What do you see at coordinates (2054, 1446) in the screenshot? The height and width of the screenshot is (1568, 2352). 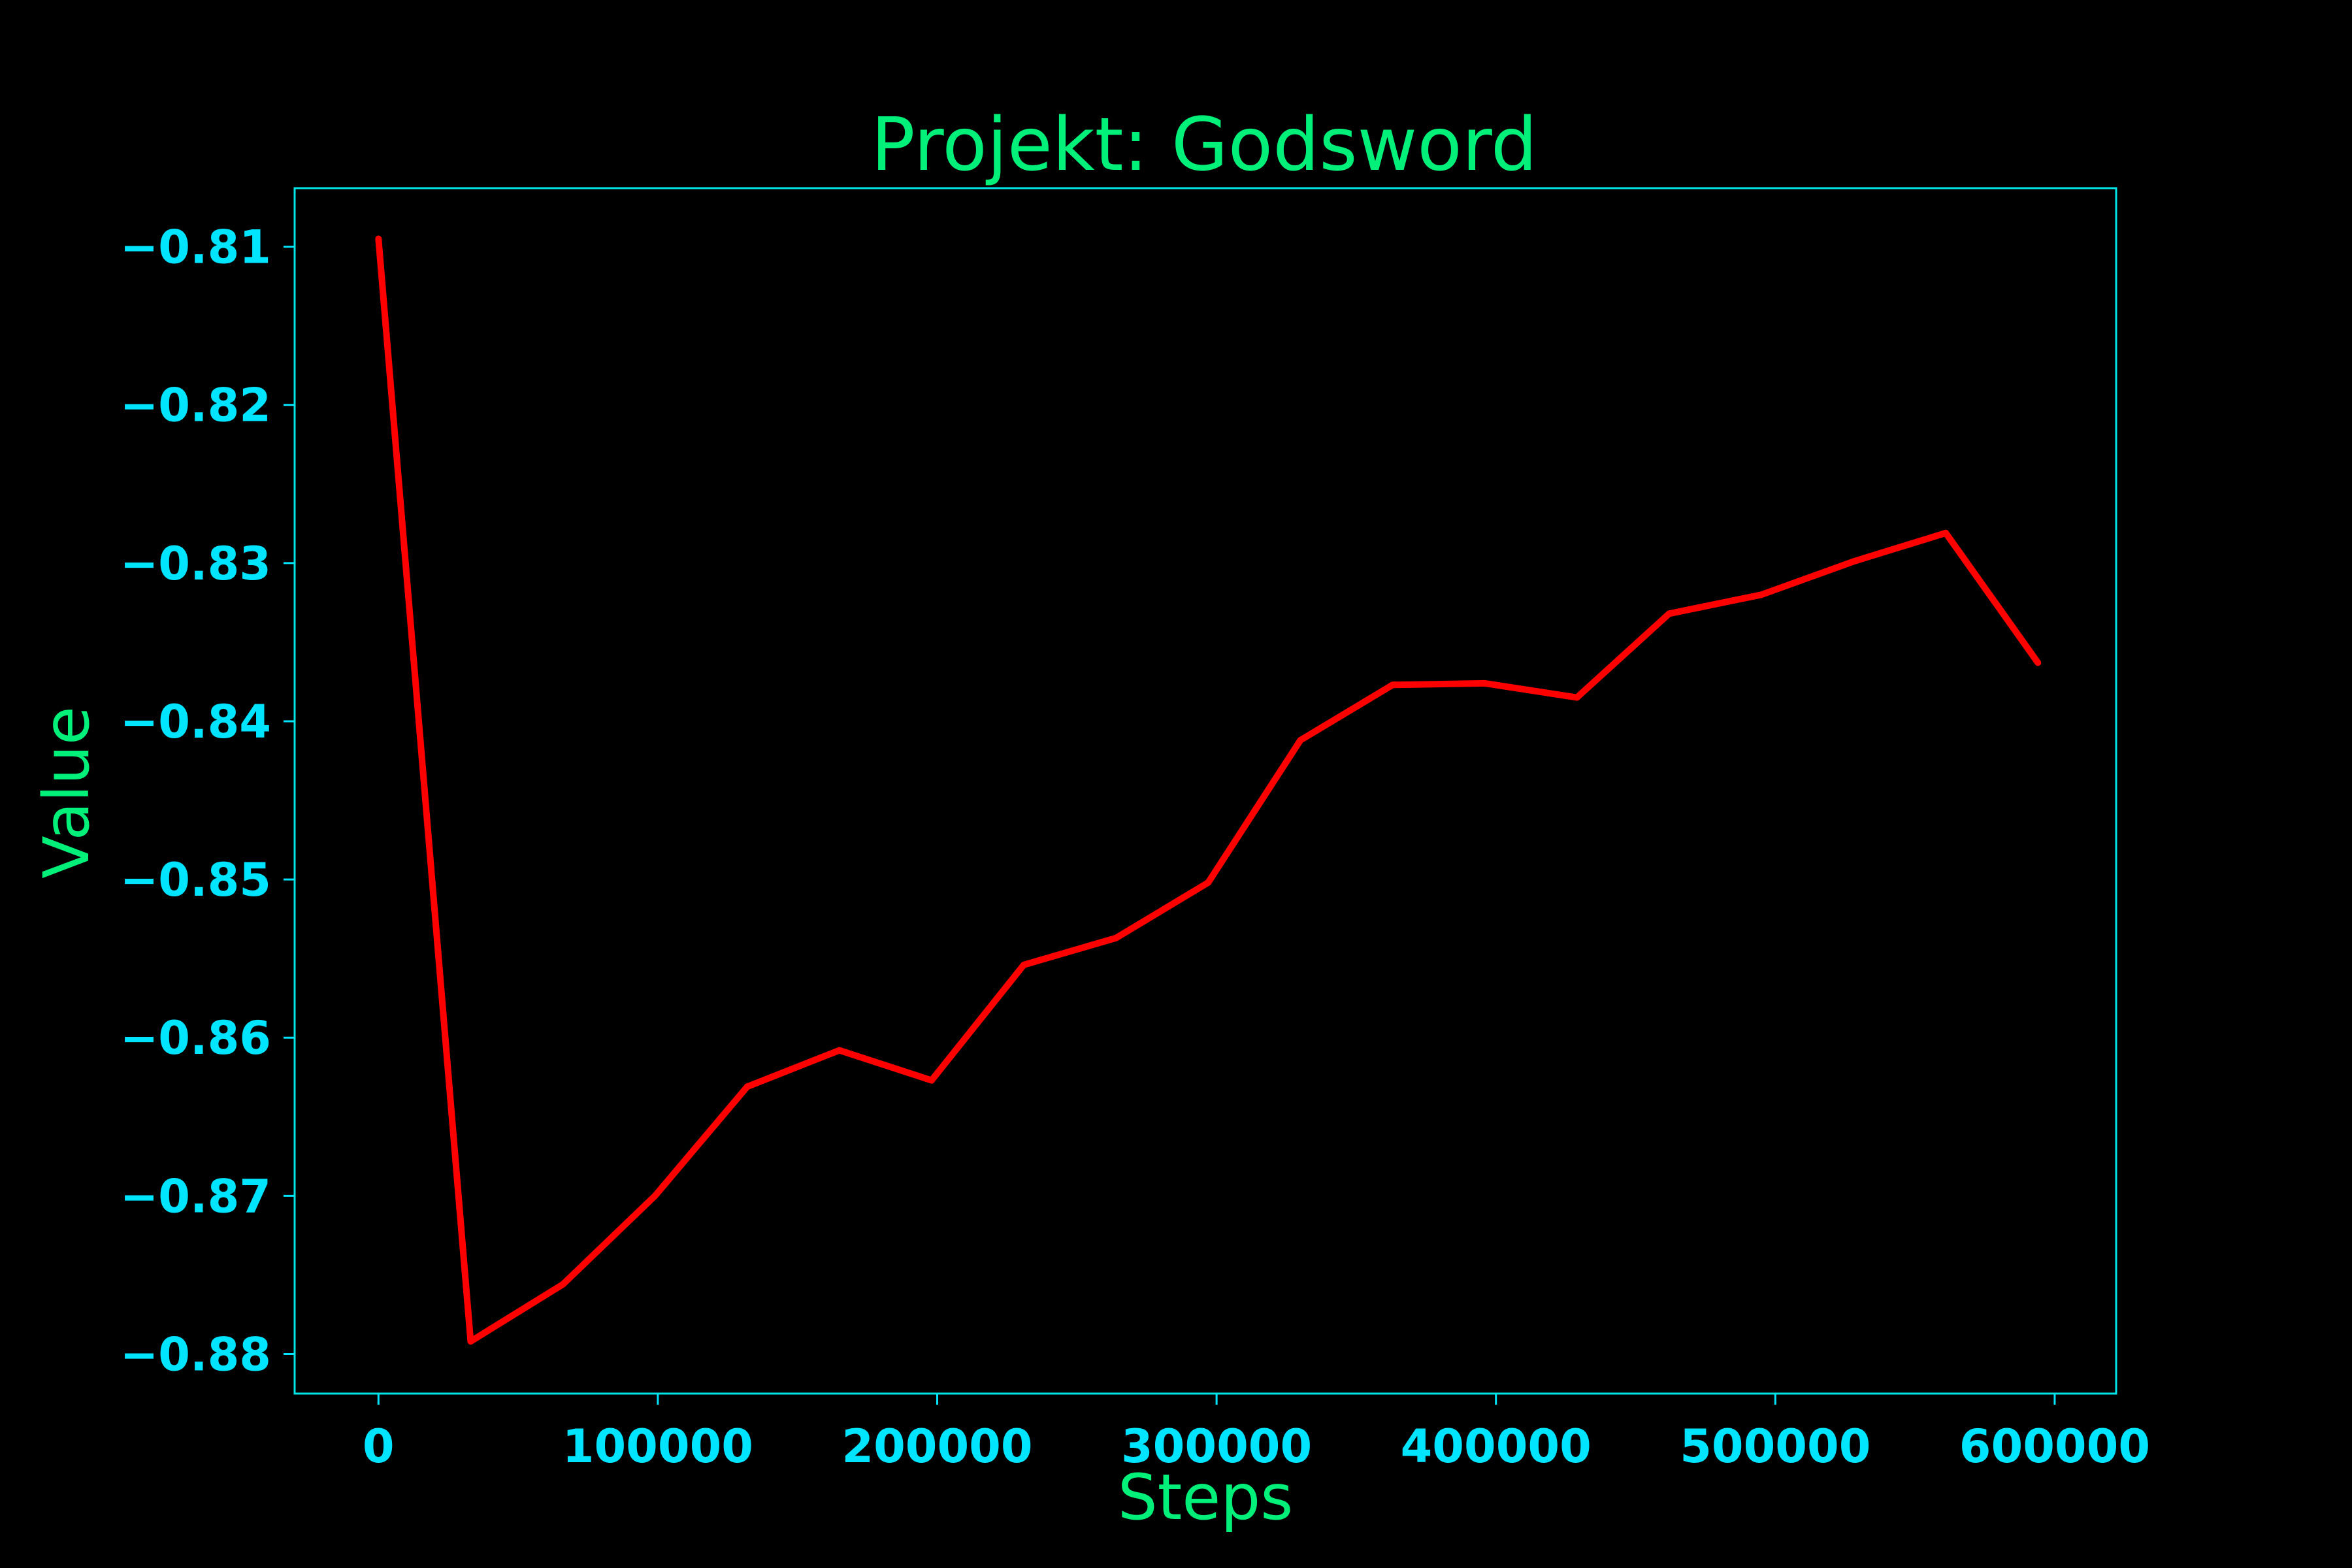 I see `x-tick-label: 600000` at bounding box center [2054, 1446].